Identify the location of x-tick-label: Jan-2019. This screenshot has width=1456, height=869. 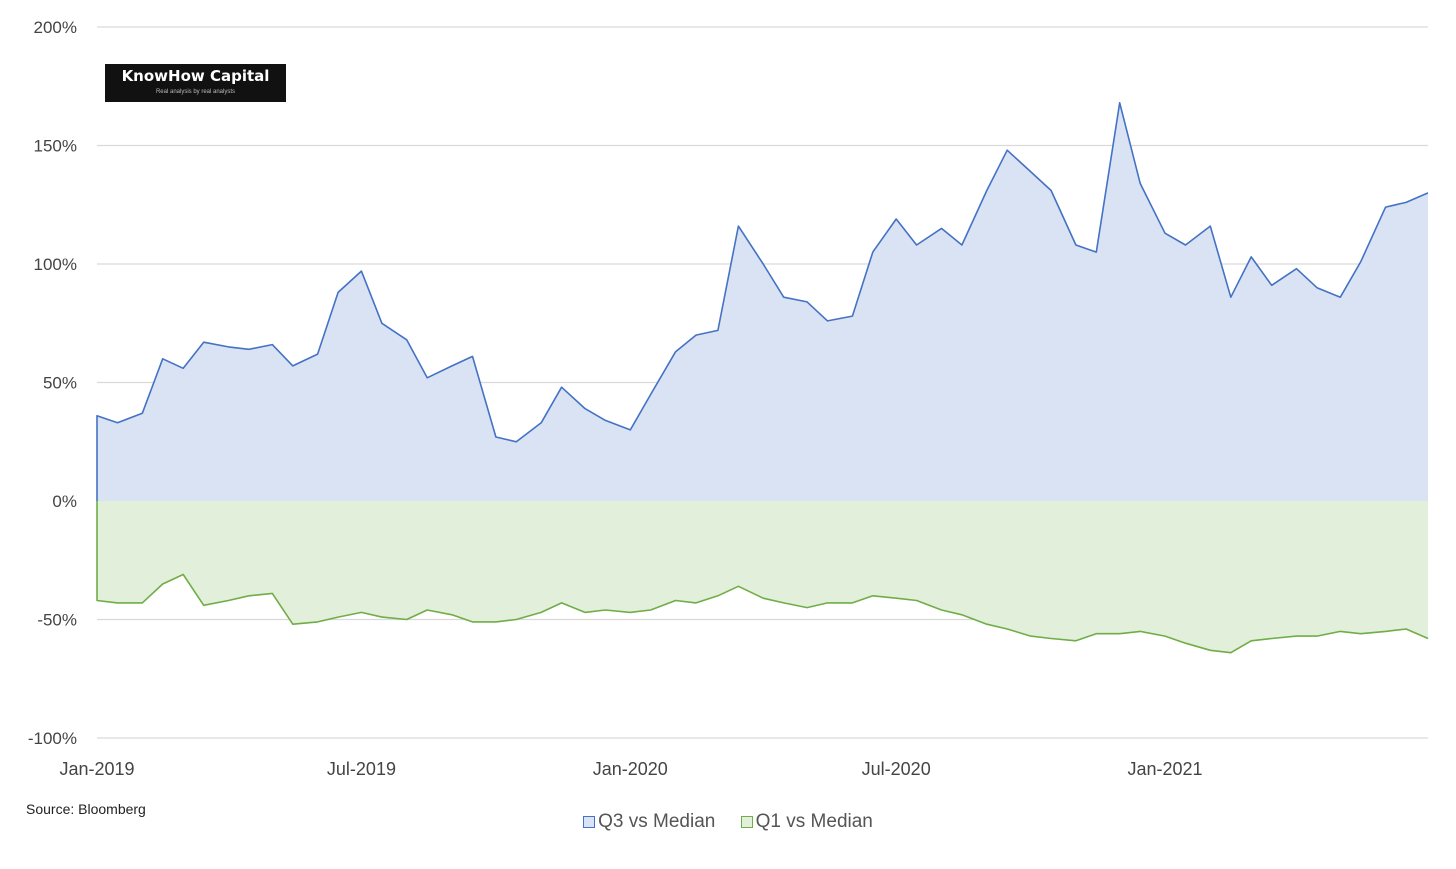
(96, 769).